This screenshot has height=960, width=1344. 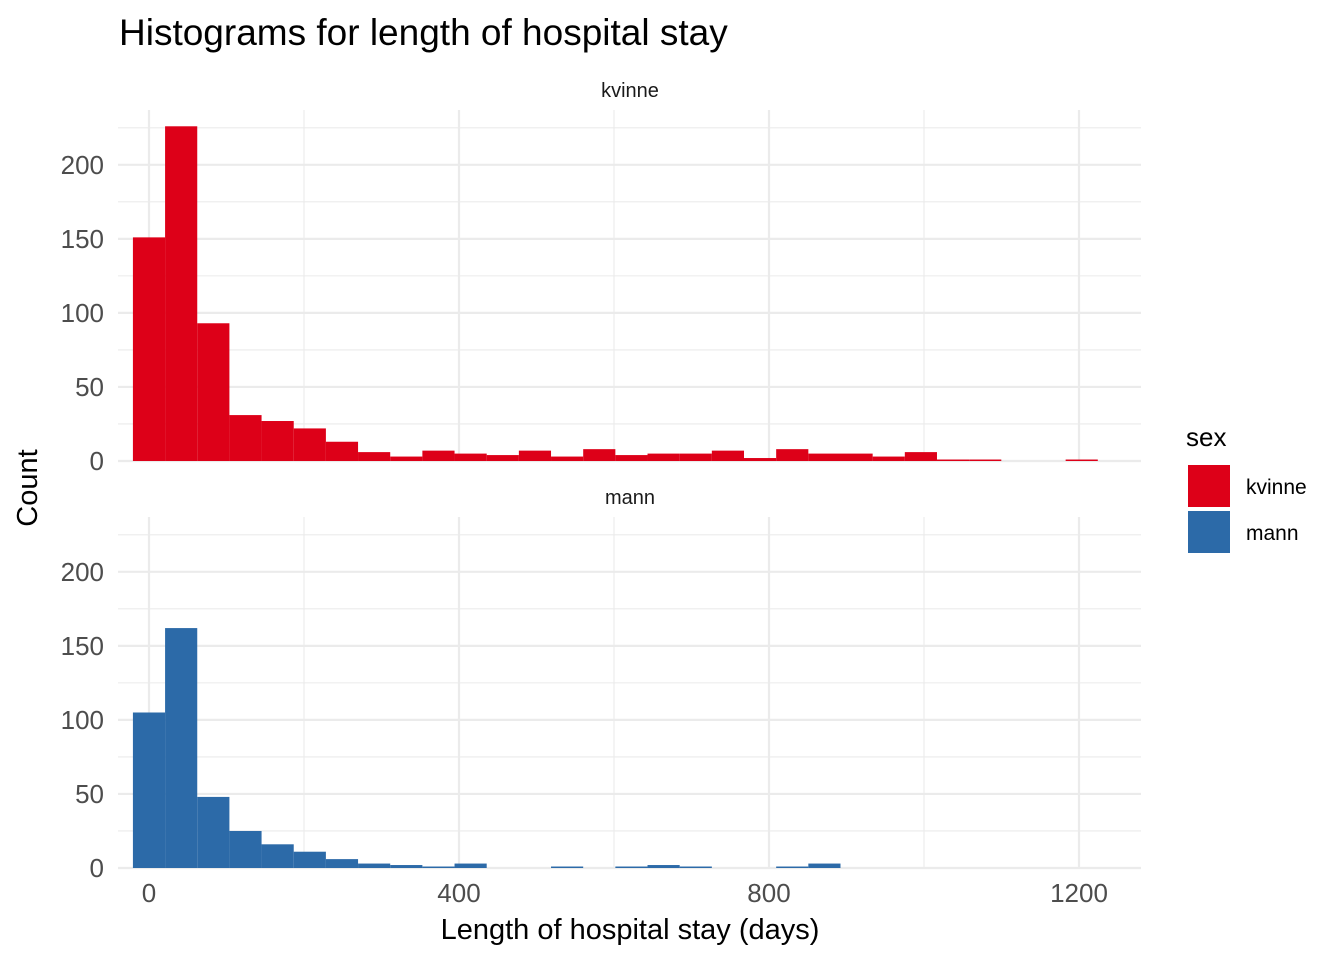 What do you see at coordinates (630, 930) in the screenshot?
I see `x-axis-label: Length of hospital stay (days)` at bounding box center [630, 930].